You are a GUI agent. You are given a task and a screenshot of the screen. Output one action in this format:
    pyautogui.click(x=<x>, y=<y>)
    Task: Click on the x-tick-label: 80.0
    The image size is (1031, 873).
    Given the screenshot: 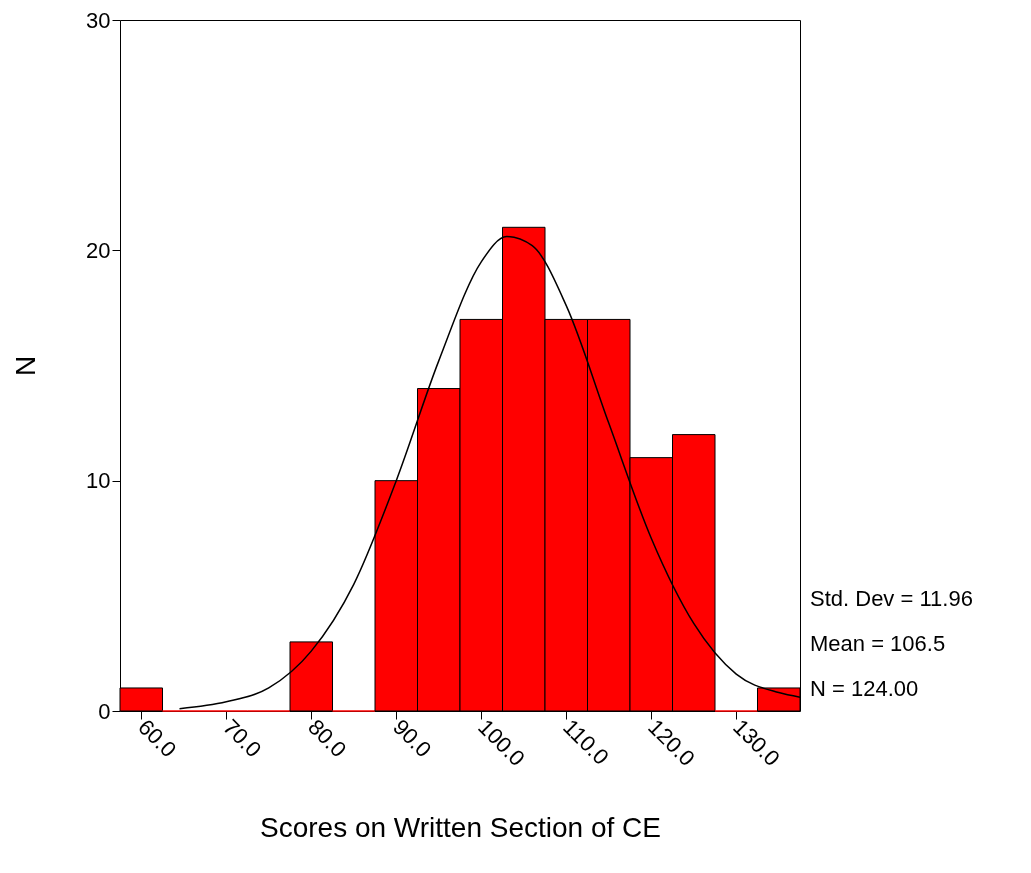 What is the action you would take?
    pyautogui.click(x=327, y=738)
    